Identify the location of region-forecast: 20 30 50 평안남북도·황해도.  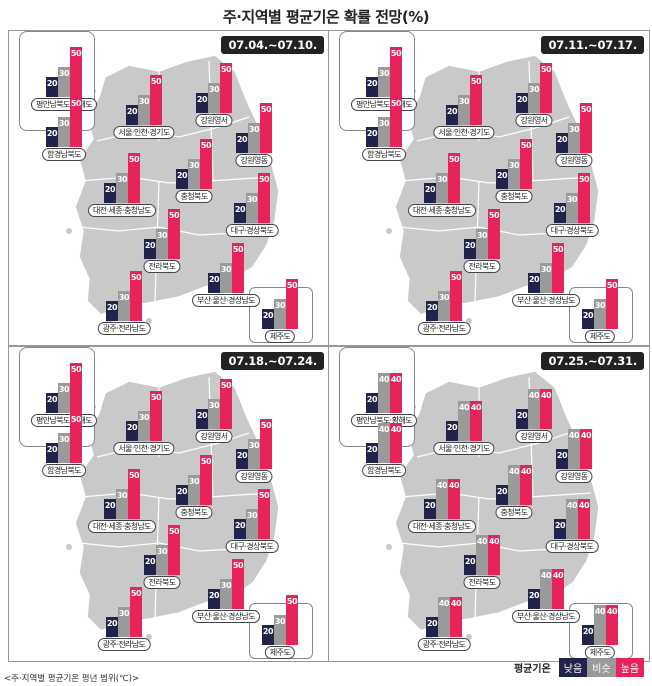
(64, 387).